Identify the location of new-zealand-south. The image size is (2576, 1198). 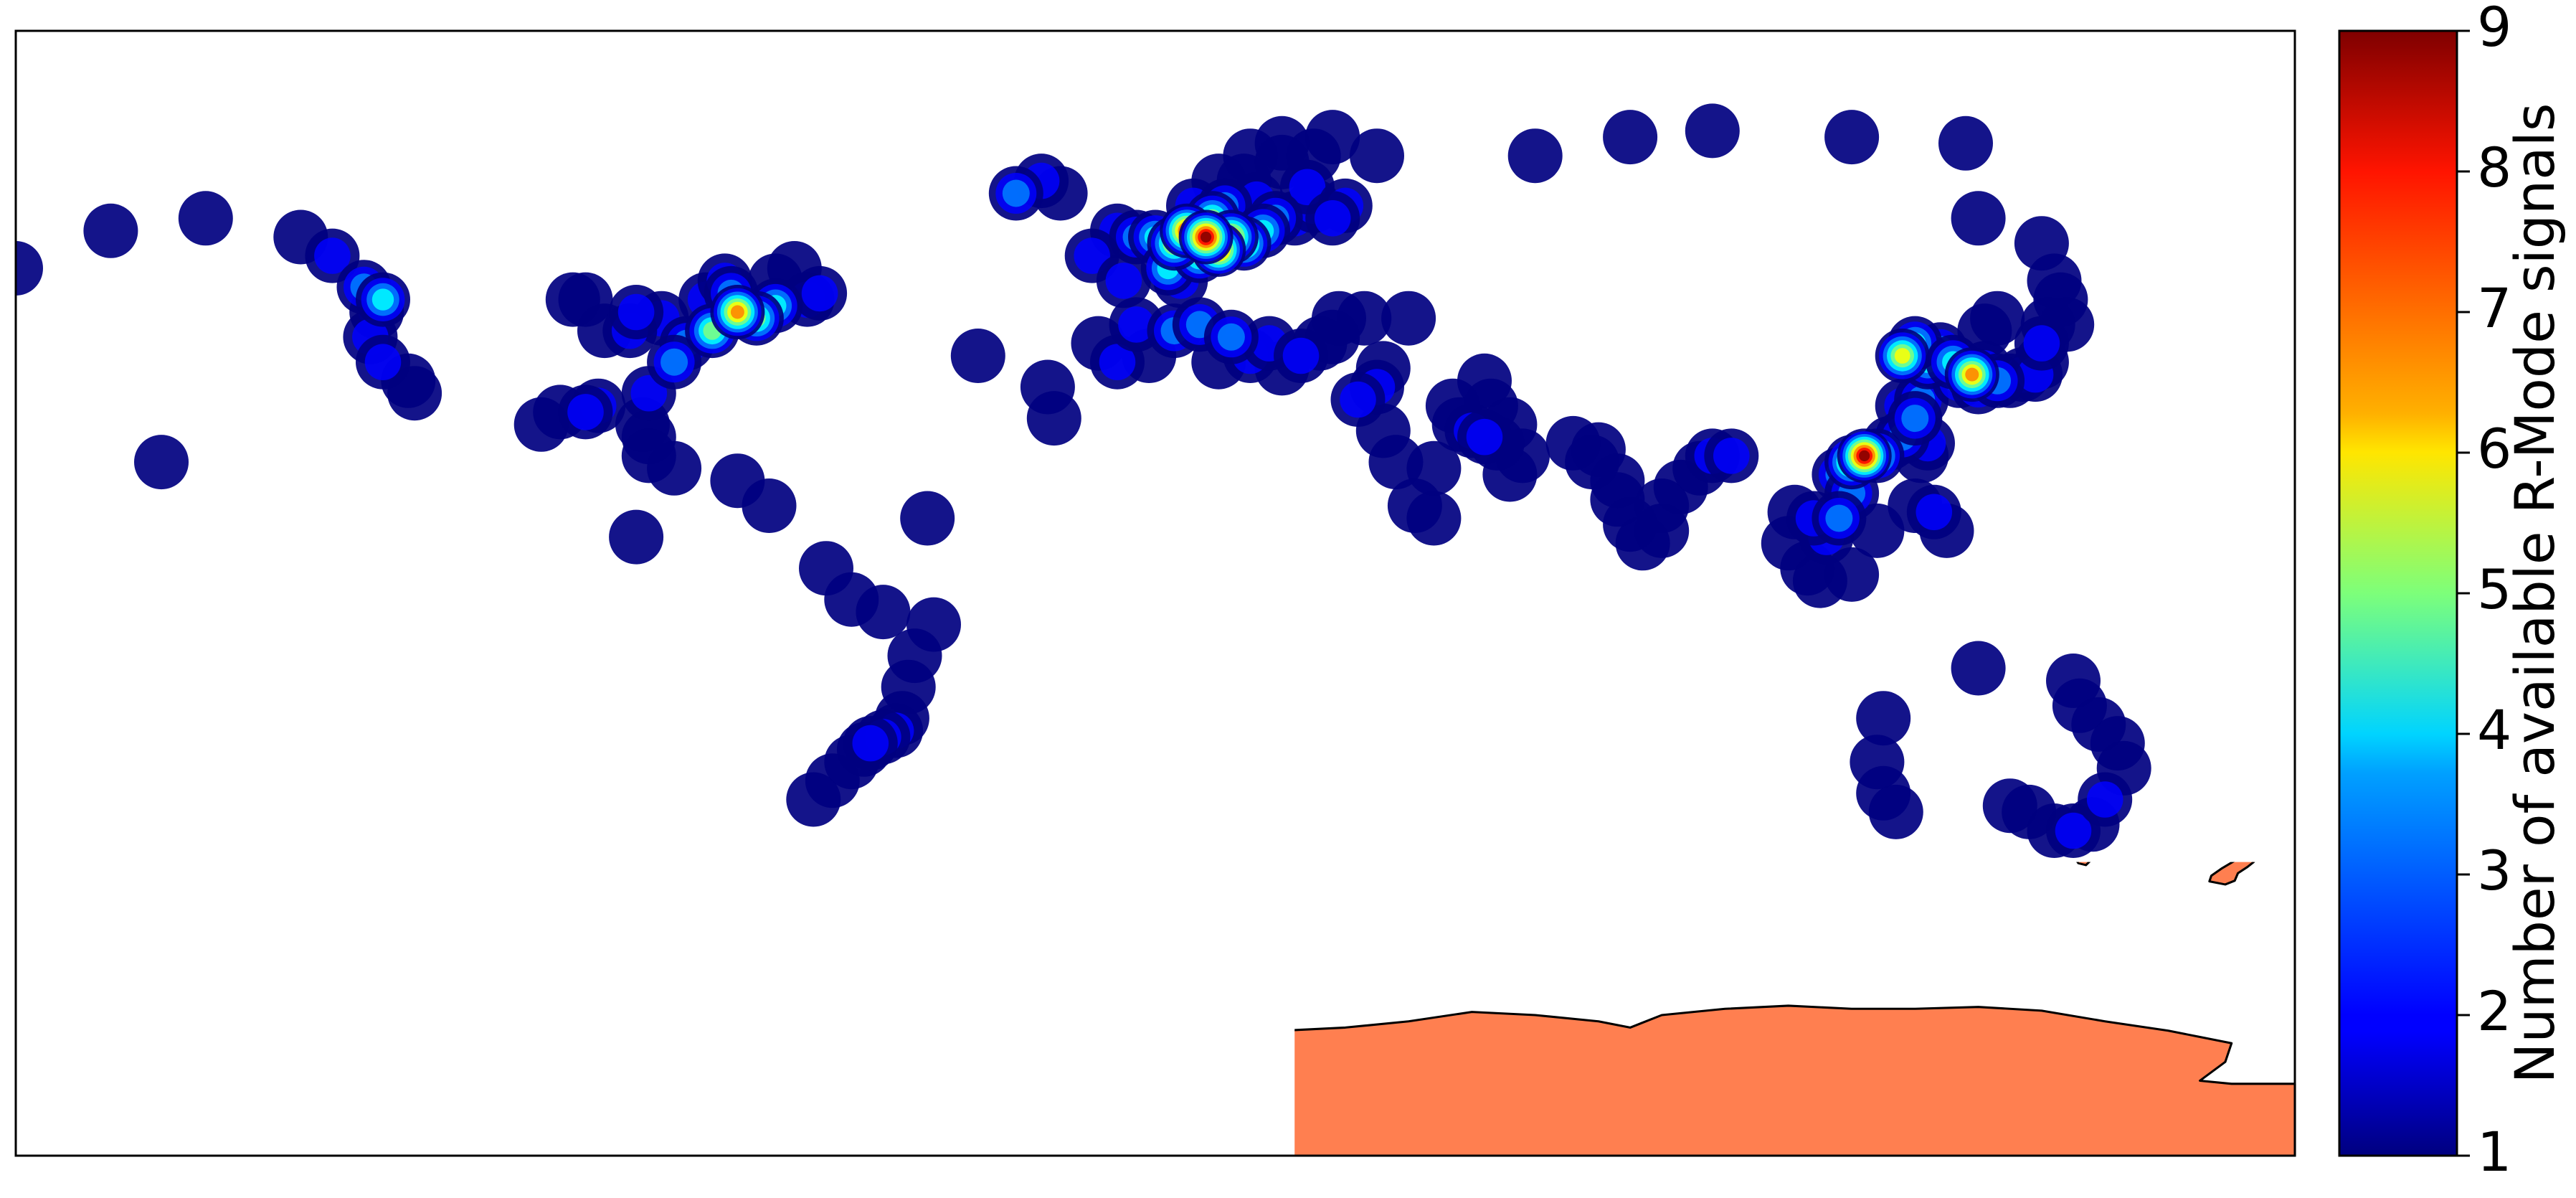
(2231, 874).